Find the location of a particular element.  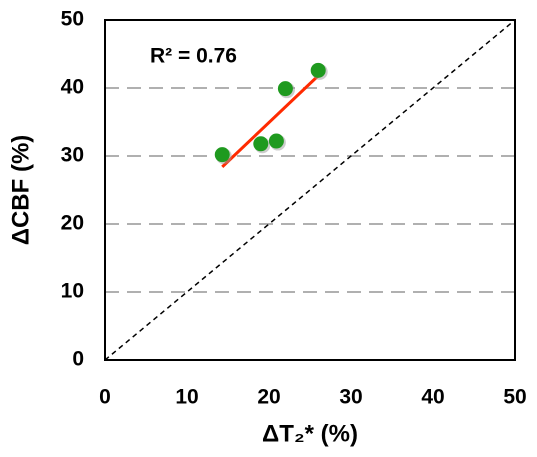

y-tick-label: 0 is located at coordinates (78, 359).